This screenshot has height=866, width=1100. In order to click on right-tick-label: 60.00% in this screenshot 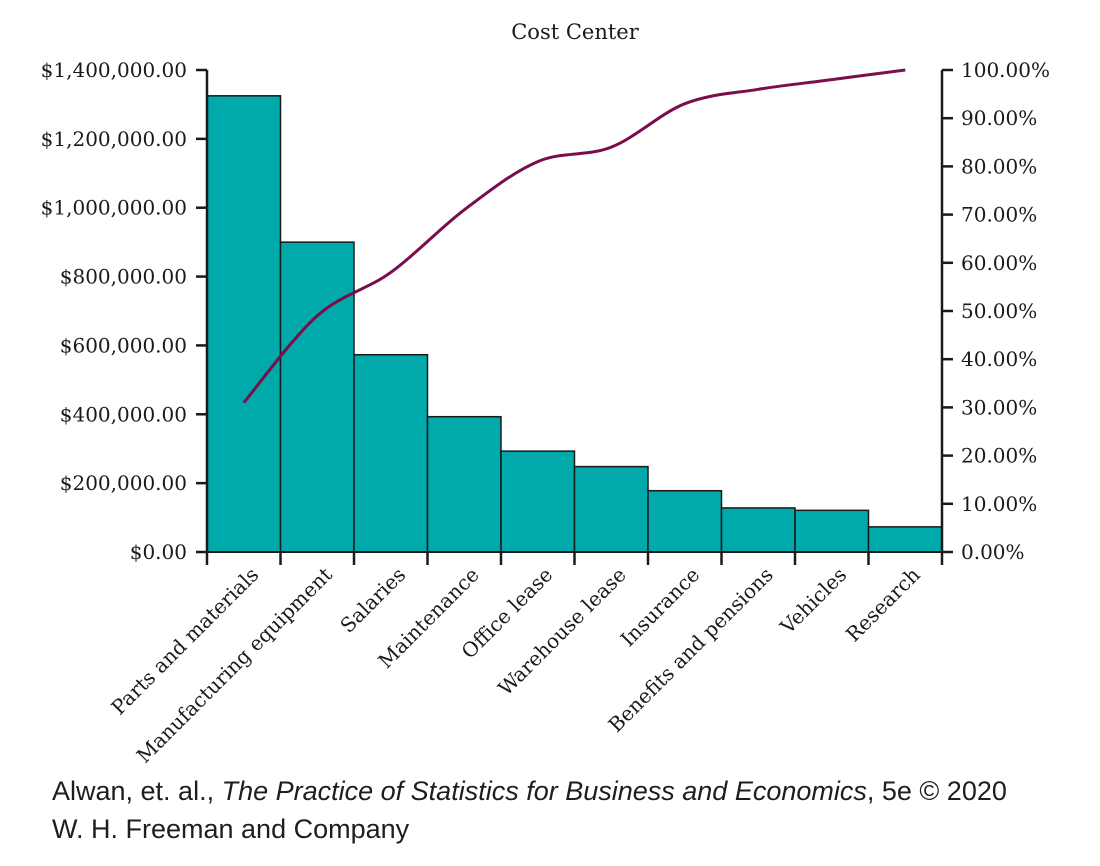, I will do `click(999, 263)`.